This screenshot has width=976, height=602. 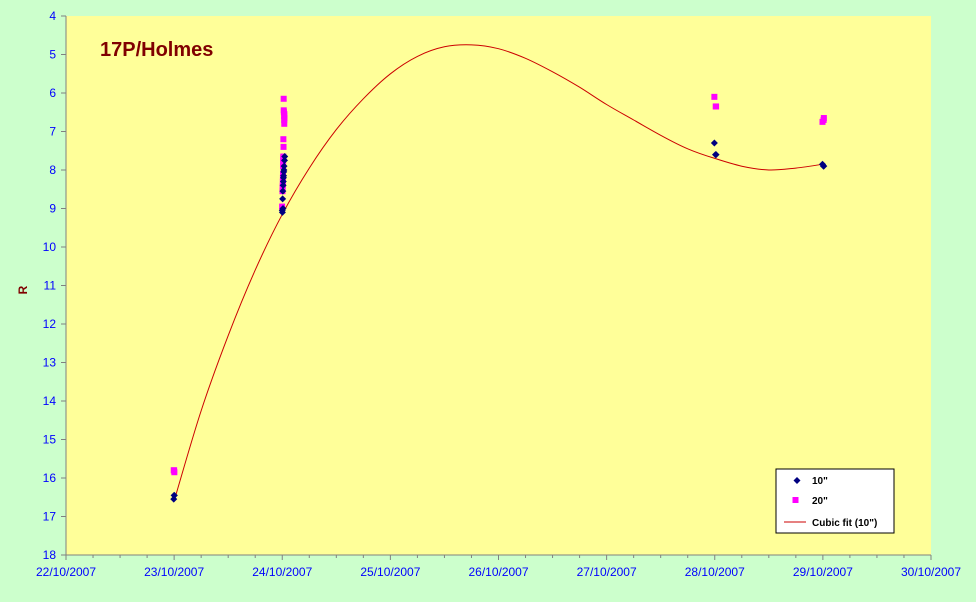 I want to click on legend: 10" 20" Cubic fit (10"), so click(x=835, y=501).